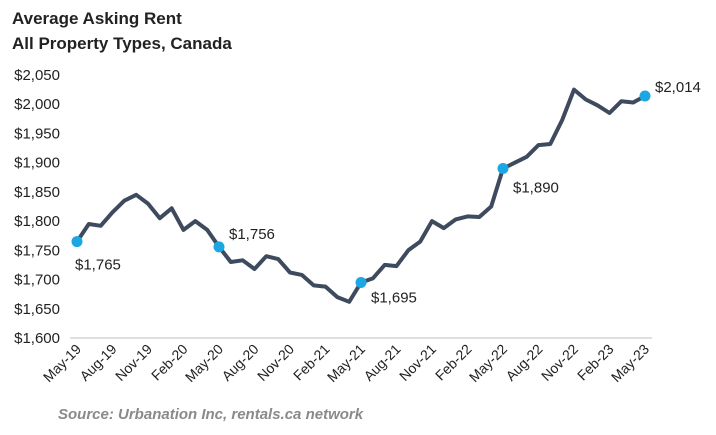 Image resolution: width=716 pixels, height=435 pixels. I want to click on x-tick-label: May-19, so click(62, 363).